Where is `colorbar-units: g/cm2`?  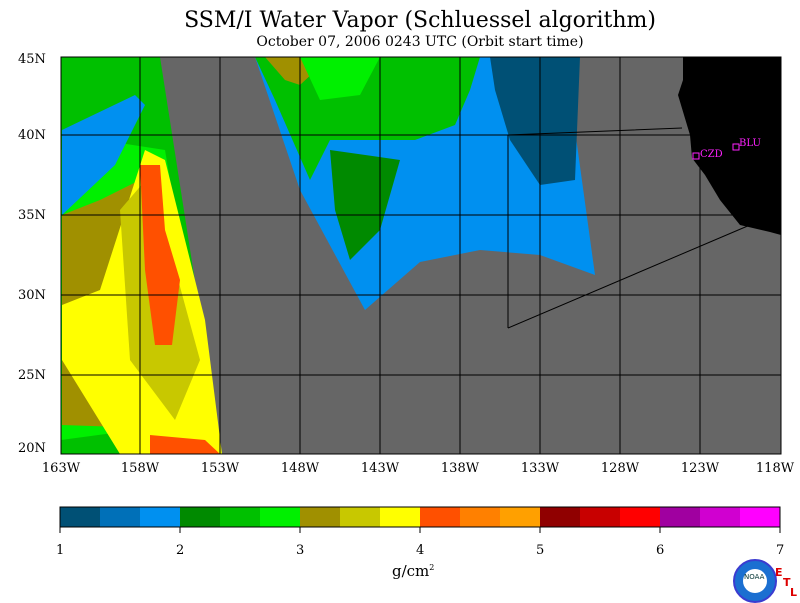
colorbar-units: g/cm2 is located at coordinates (413, 571).